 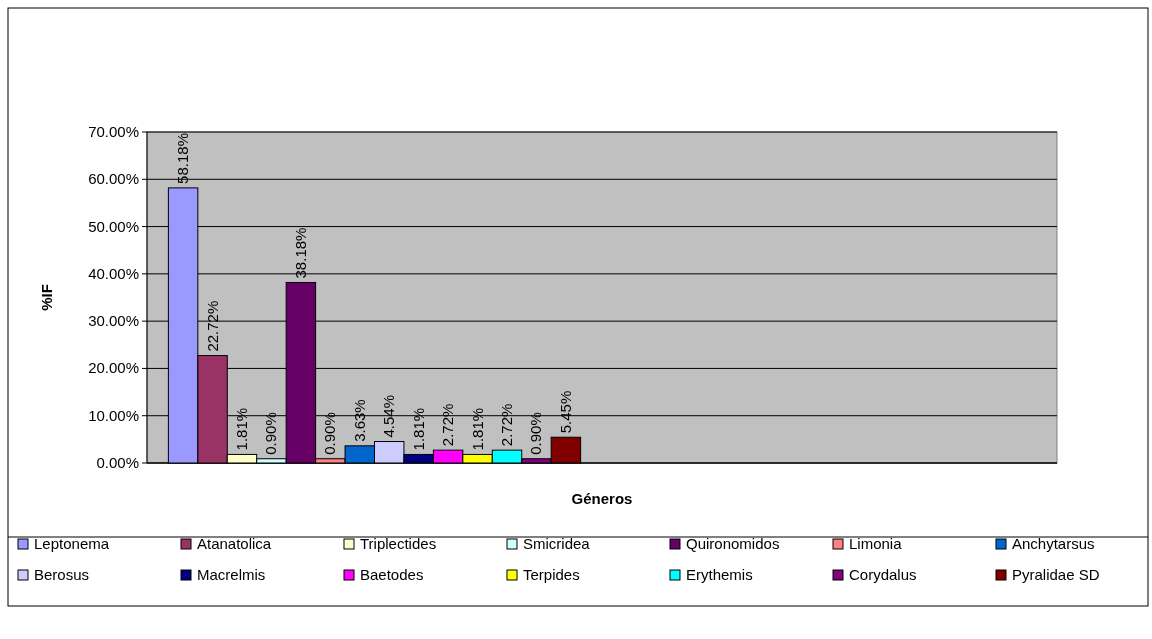 I want to click on y-tick-label: 30.00%, so click(x=113, y=321).